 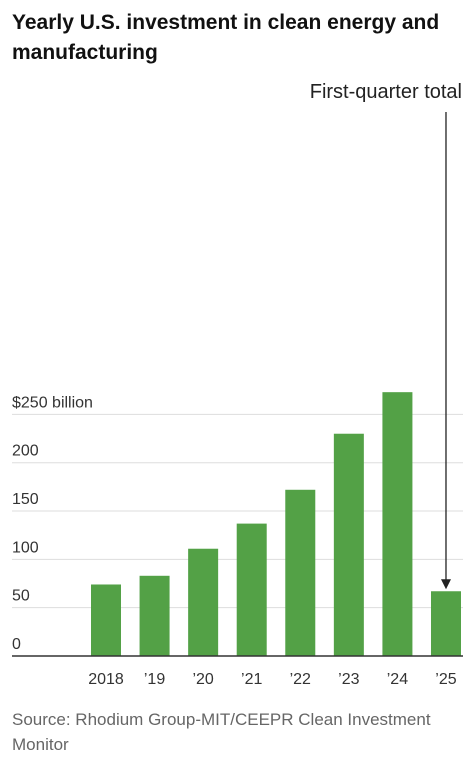 What do you see at coordinates (25, 451) in the screenshot?
I see `y-tick-label: 200` at bounding box center [25, 451].